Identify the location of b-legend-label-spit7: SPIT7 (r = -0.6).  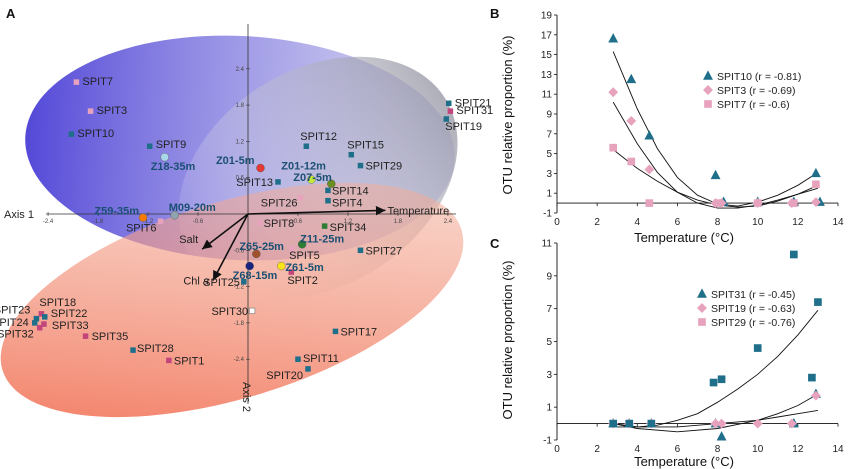
(753, 105).